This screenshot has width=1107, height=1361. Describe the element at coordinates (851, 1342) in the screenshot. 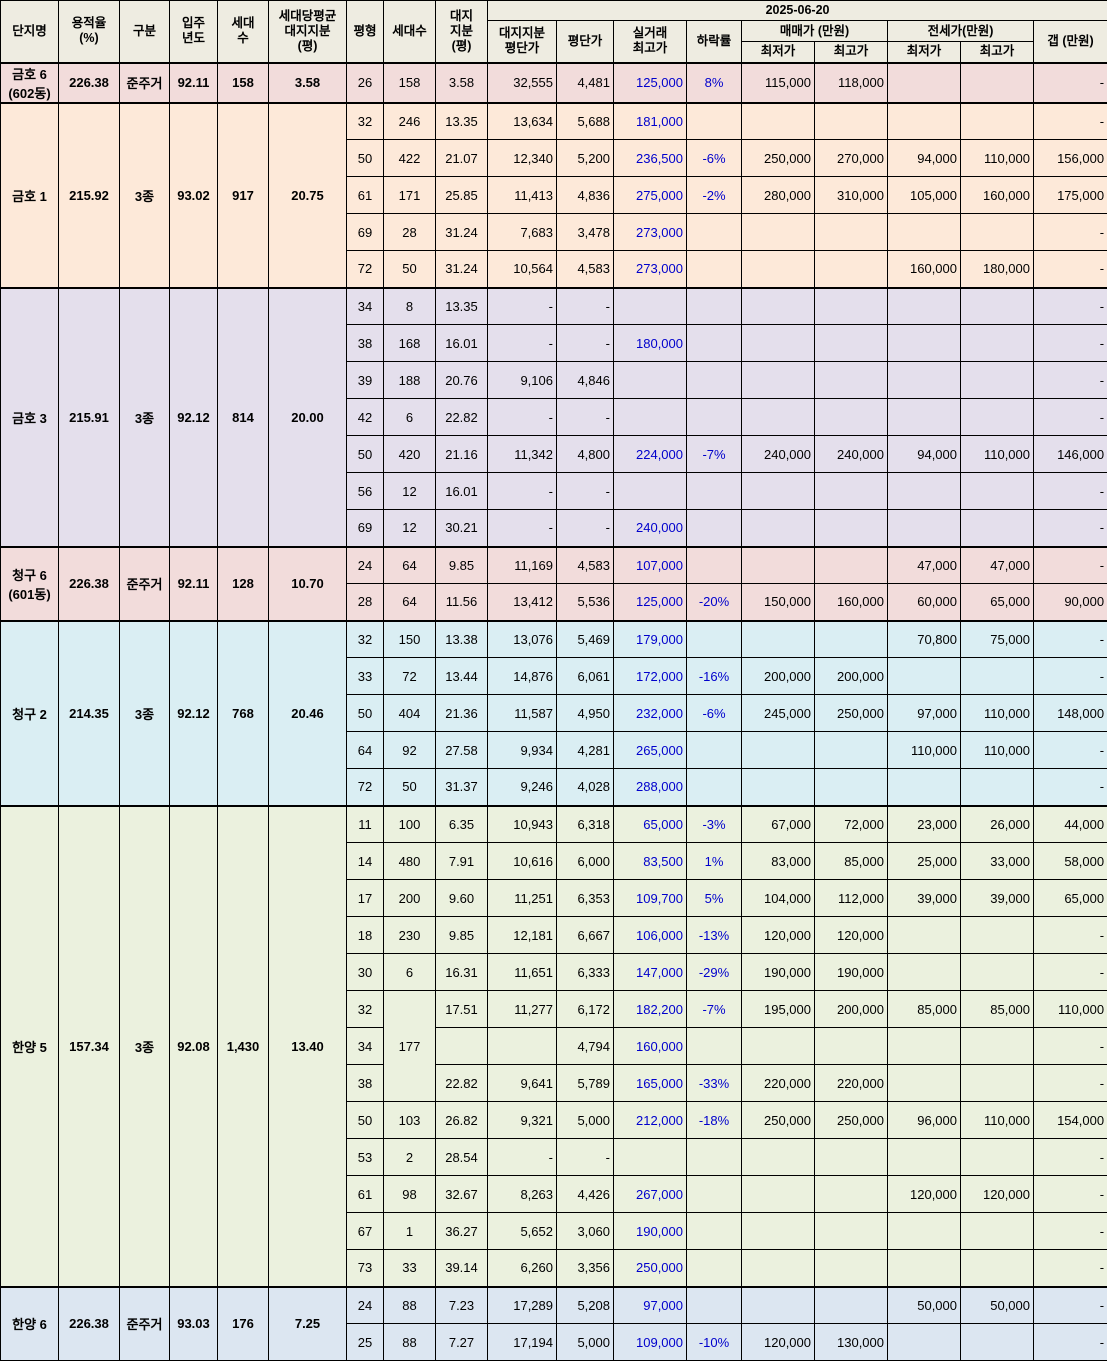

I see `cell: 130,000` at that location.